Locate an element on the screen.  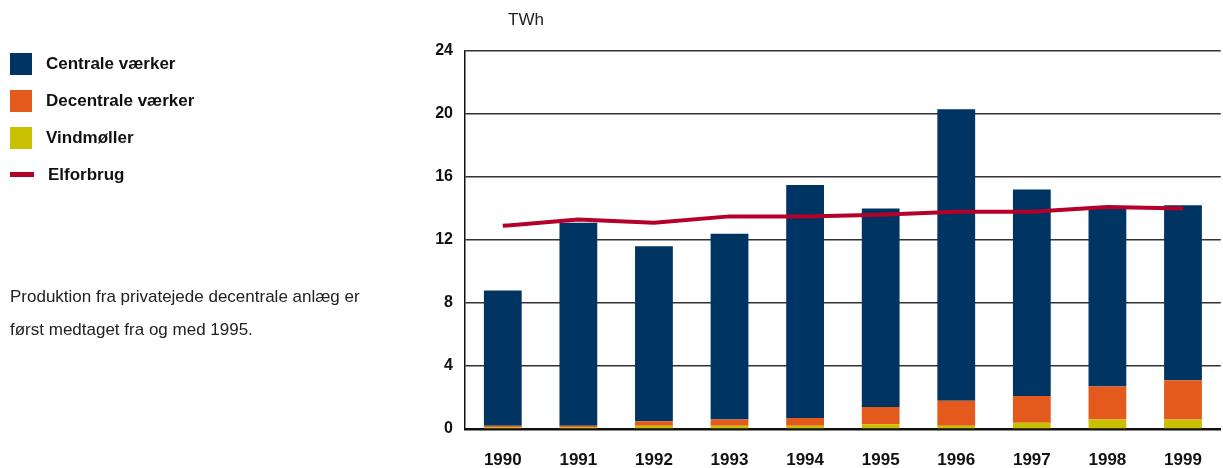
y-tick-label: 16 is located at coordinates (444, 176).